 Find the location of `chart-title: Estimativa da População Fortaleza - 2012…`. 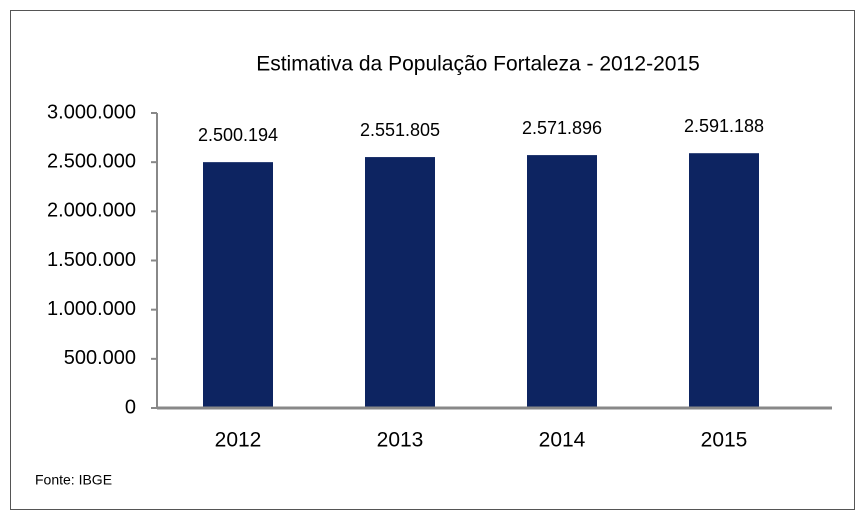

chart-title: Estimativa da População Fortaleza - 2012… is located at coordinates (478, 64).